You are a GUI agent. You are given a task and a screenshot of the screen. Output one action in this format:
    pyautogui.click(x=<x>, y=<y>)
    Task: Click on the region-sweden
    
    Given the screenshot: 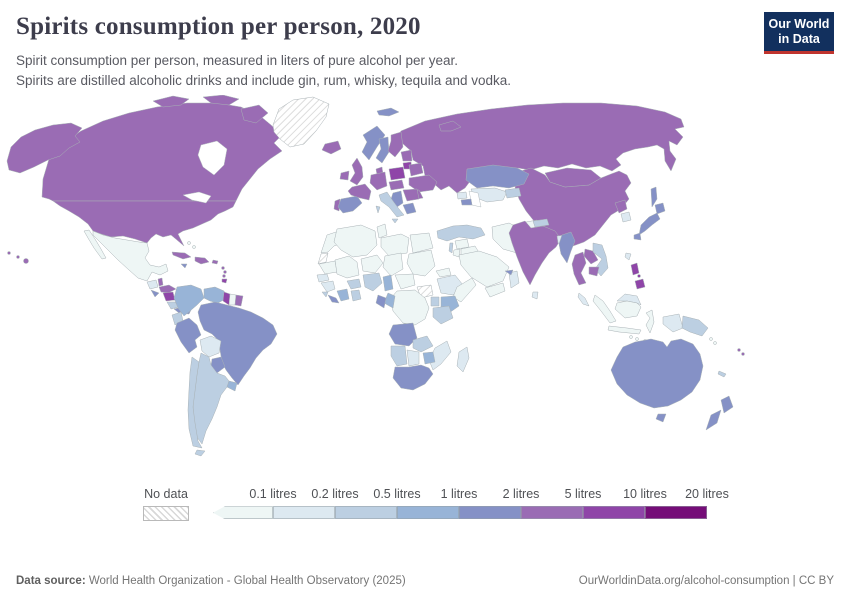 What is the action you would take?
    pyautogui.click(x=382, y=150)
    